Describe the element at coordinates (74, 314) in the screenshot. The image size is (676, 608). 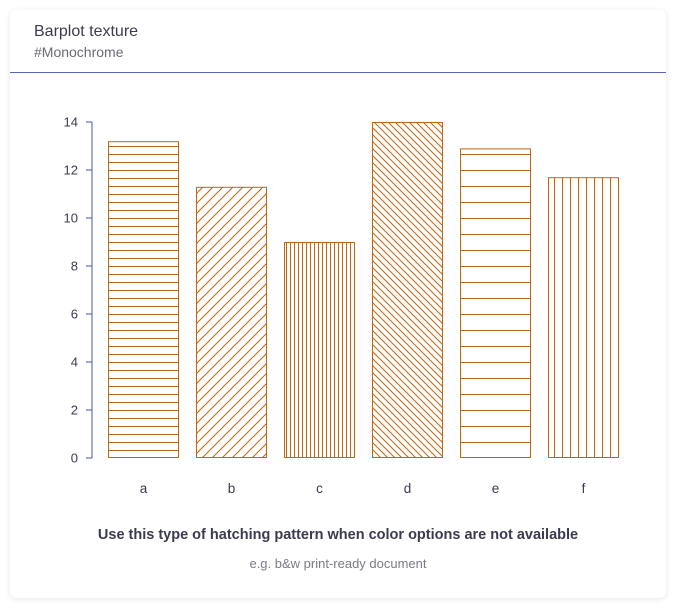
I see `y-tick-label: 6` at that location.